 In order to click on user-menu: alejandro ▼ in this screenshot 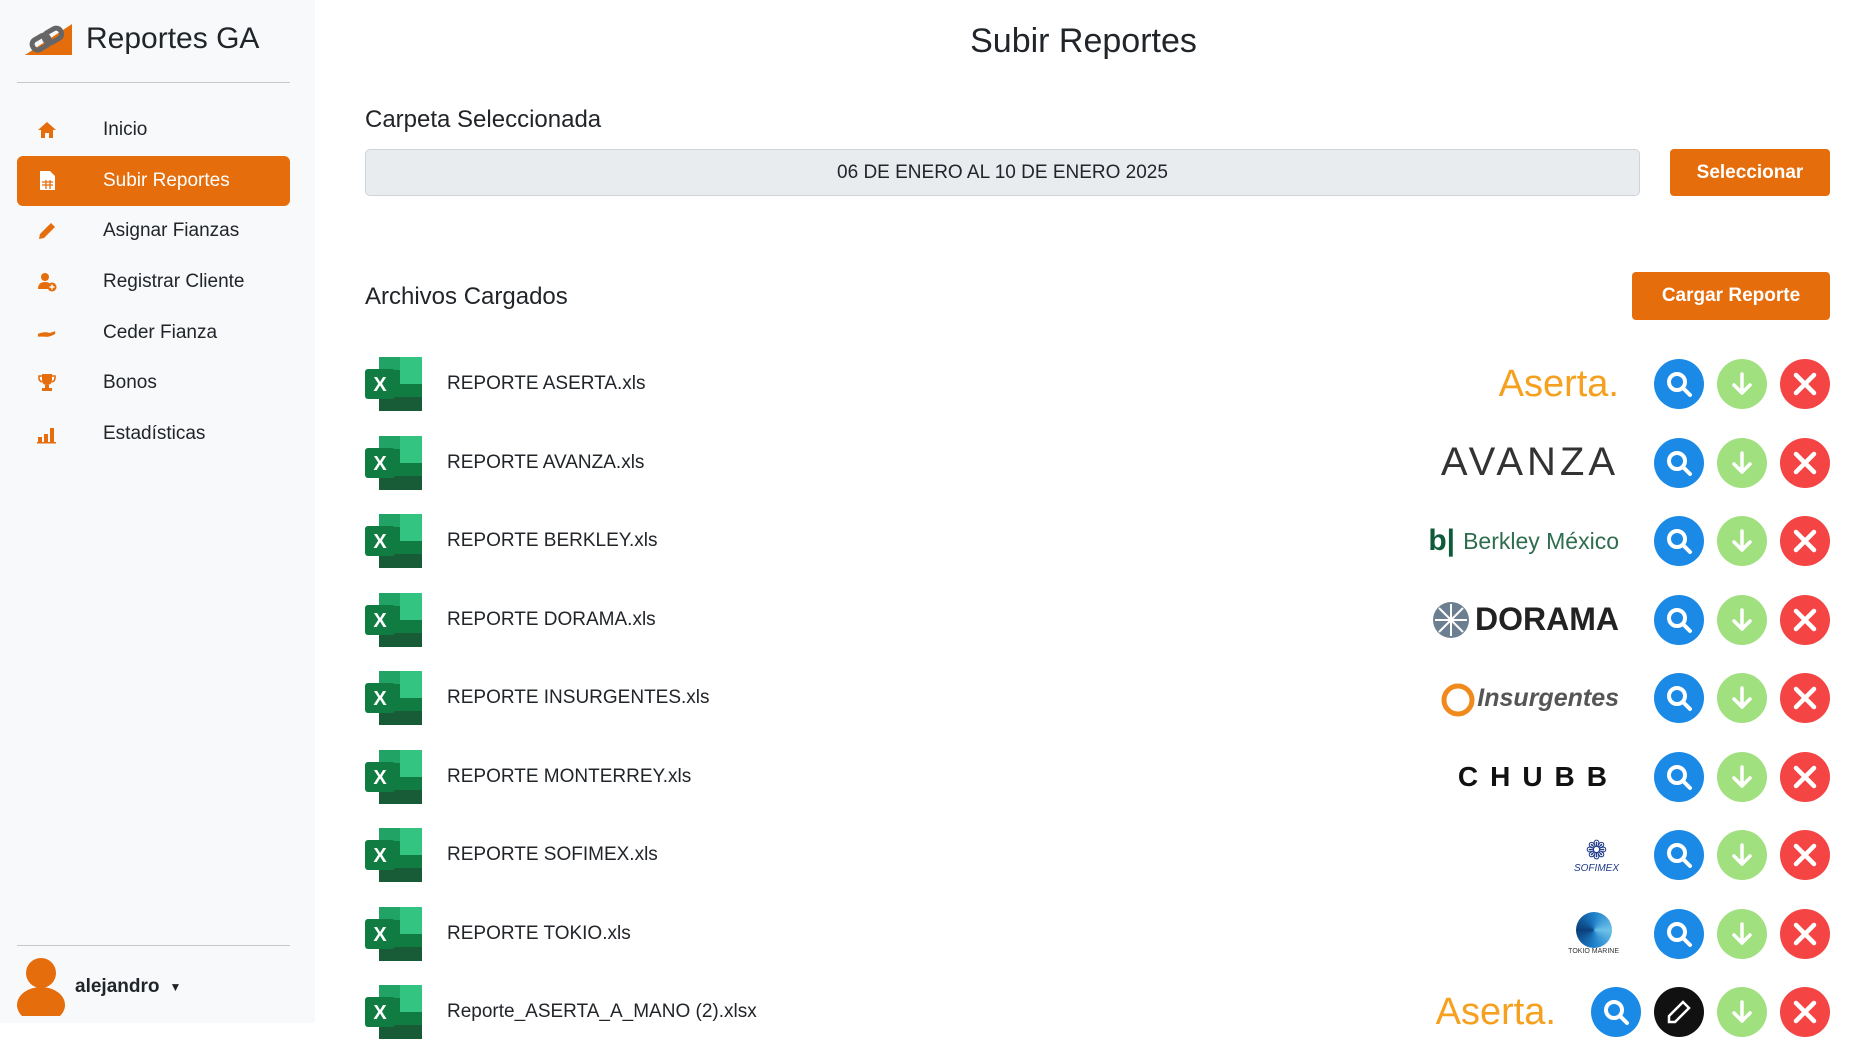, I will do `click(99, 987)`.